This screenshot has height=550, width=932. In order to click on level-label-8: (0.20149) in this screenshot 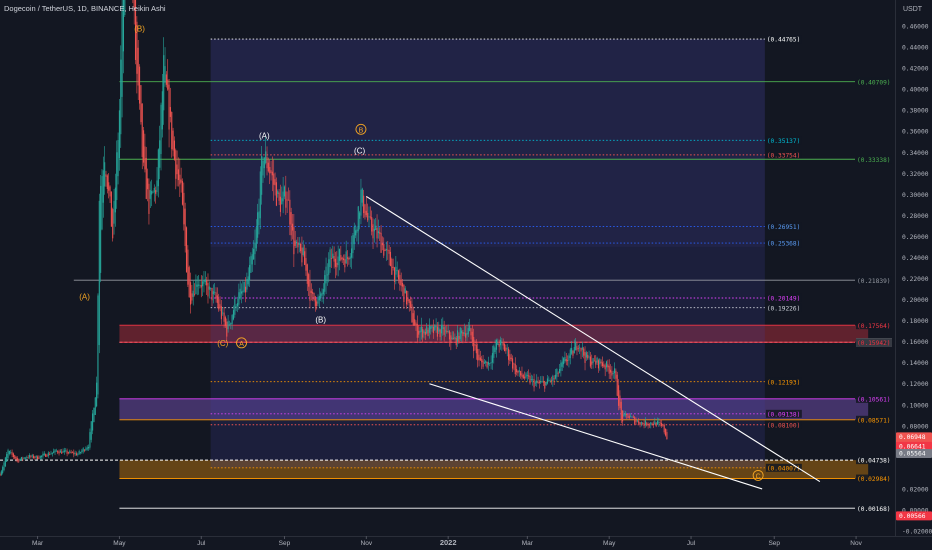, I will do `click(784, 299)`.